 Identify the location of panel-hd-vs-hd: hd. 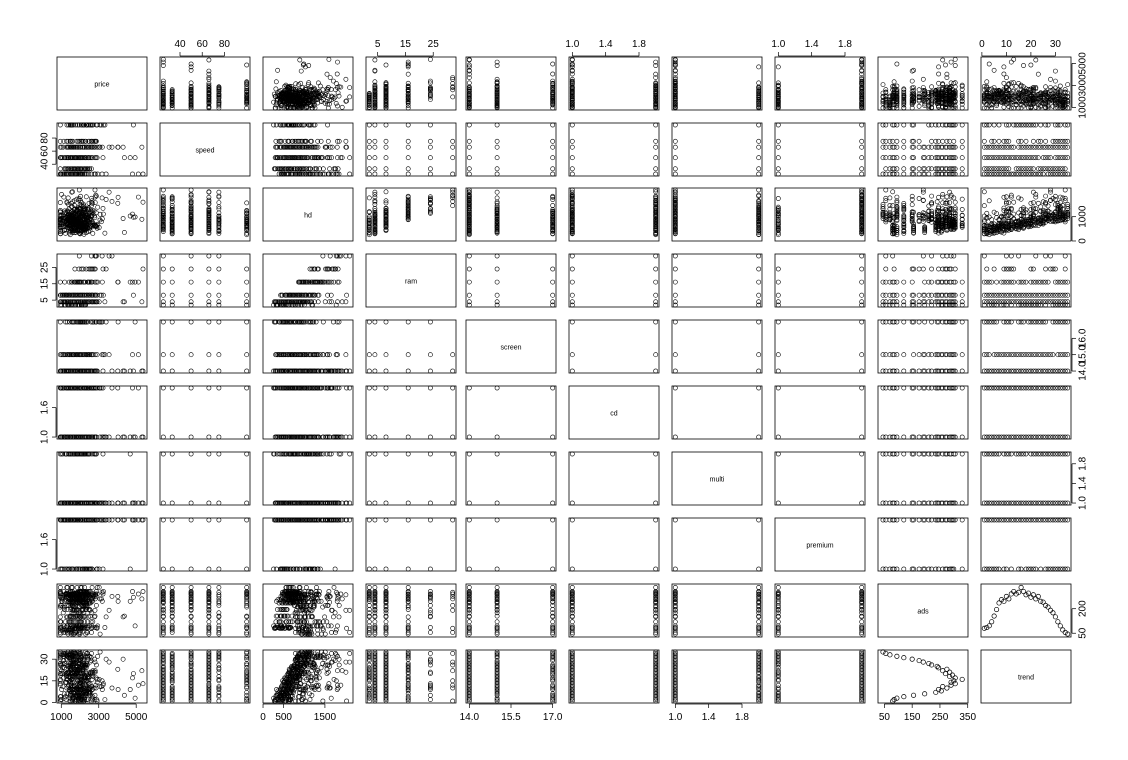
(308, 214).